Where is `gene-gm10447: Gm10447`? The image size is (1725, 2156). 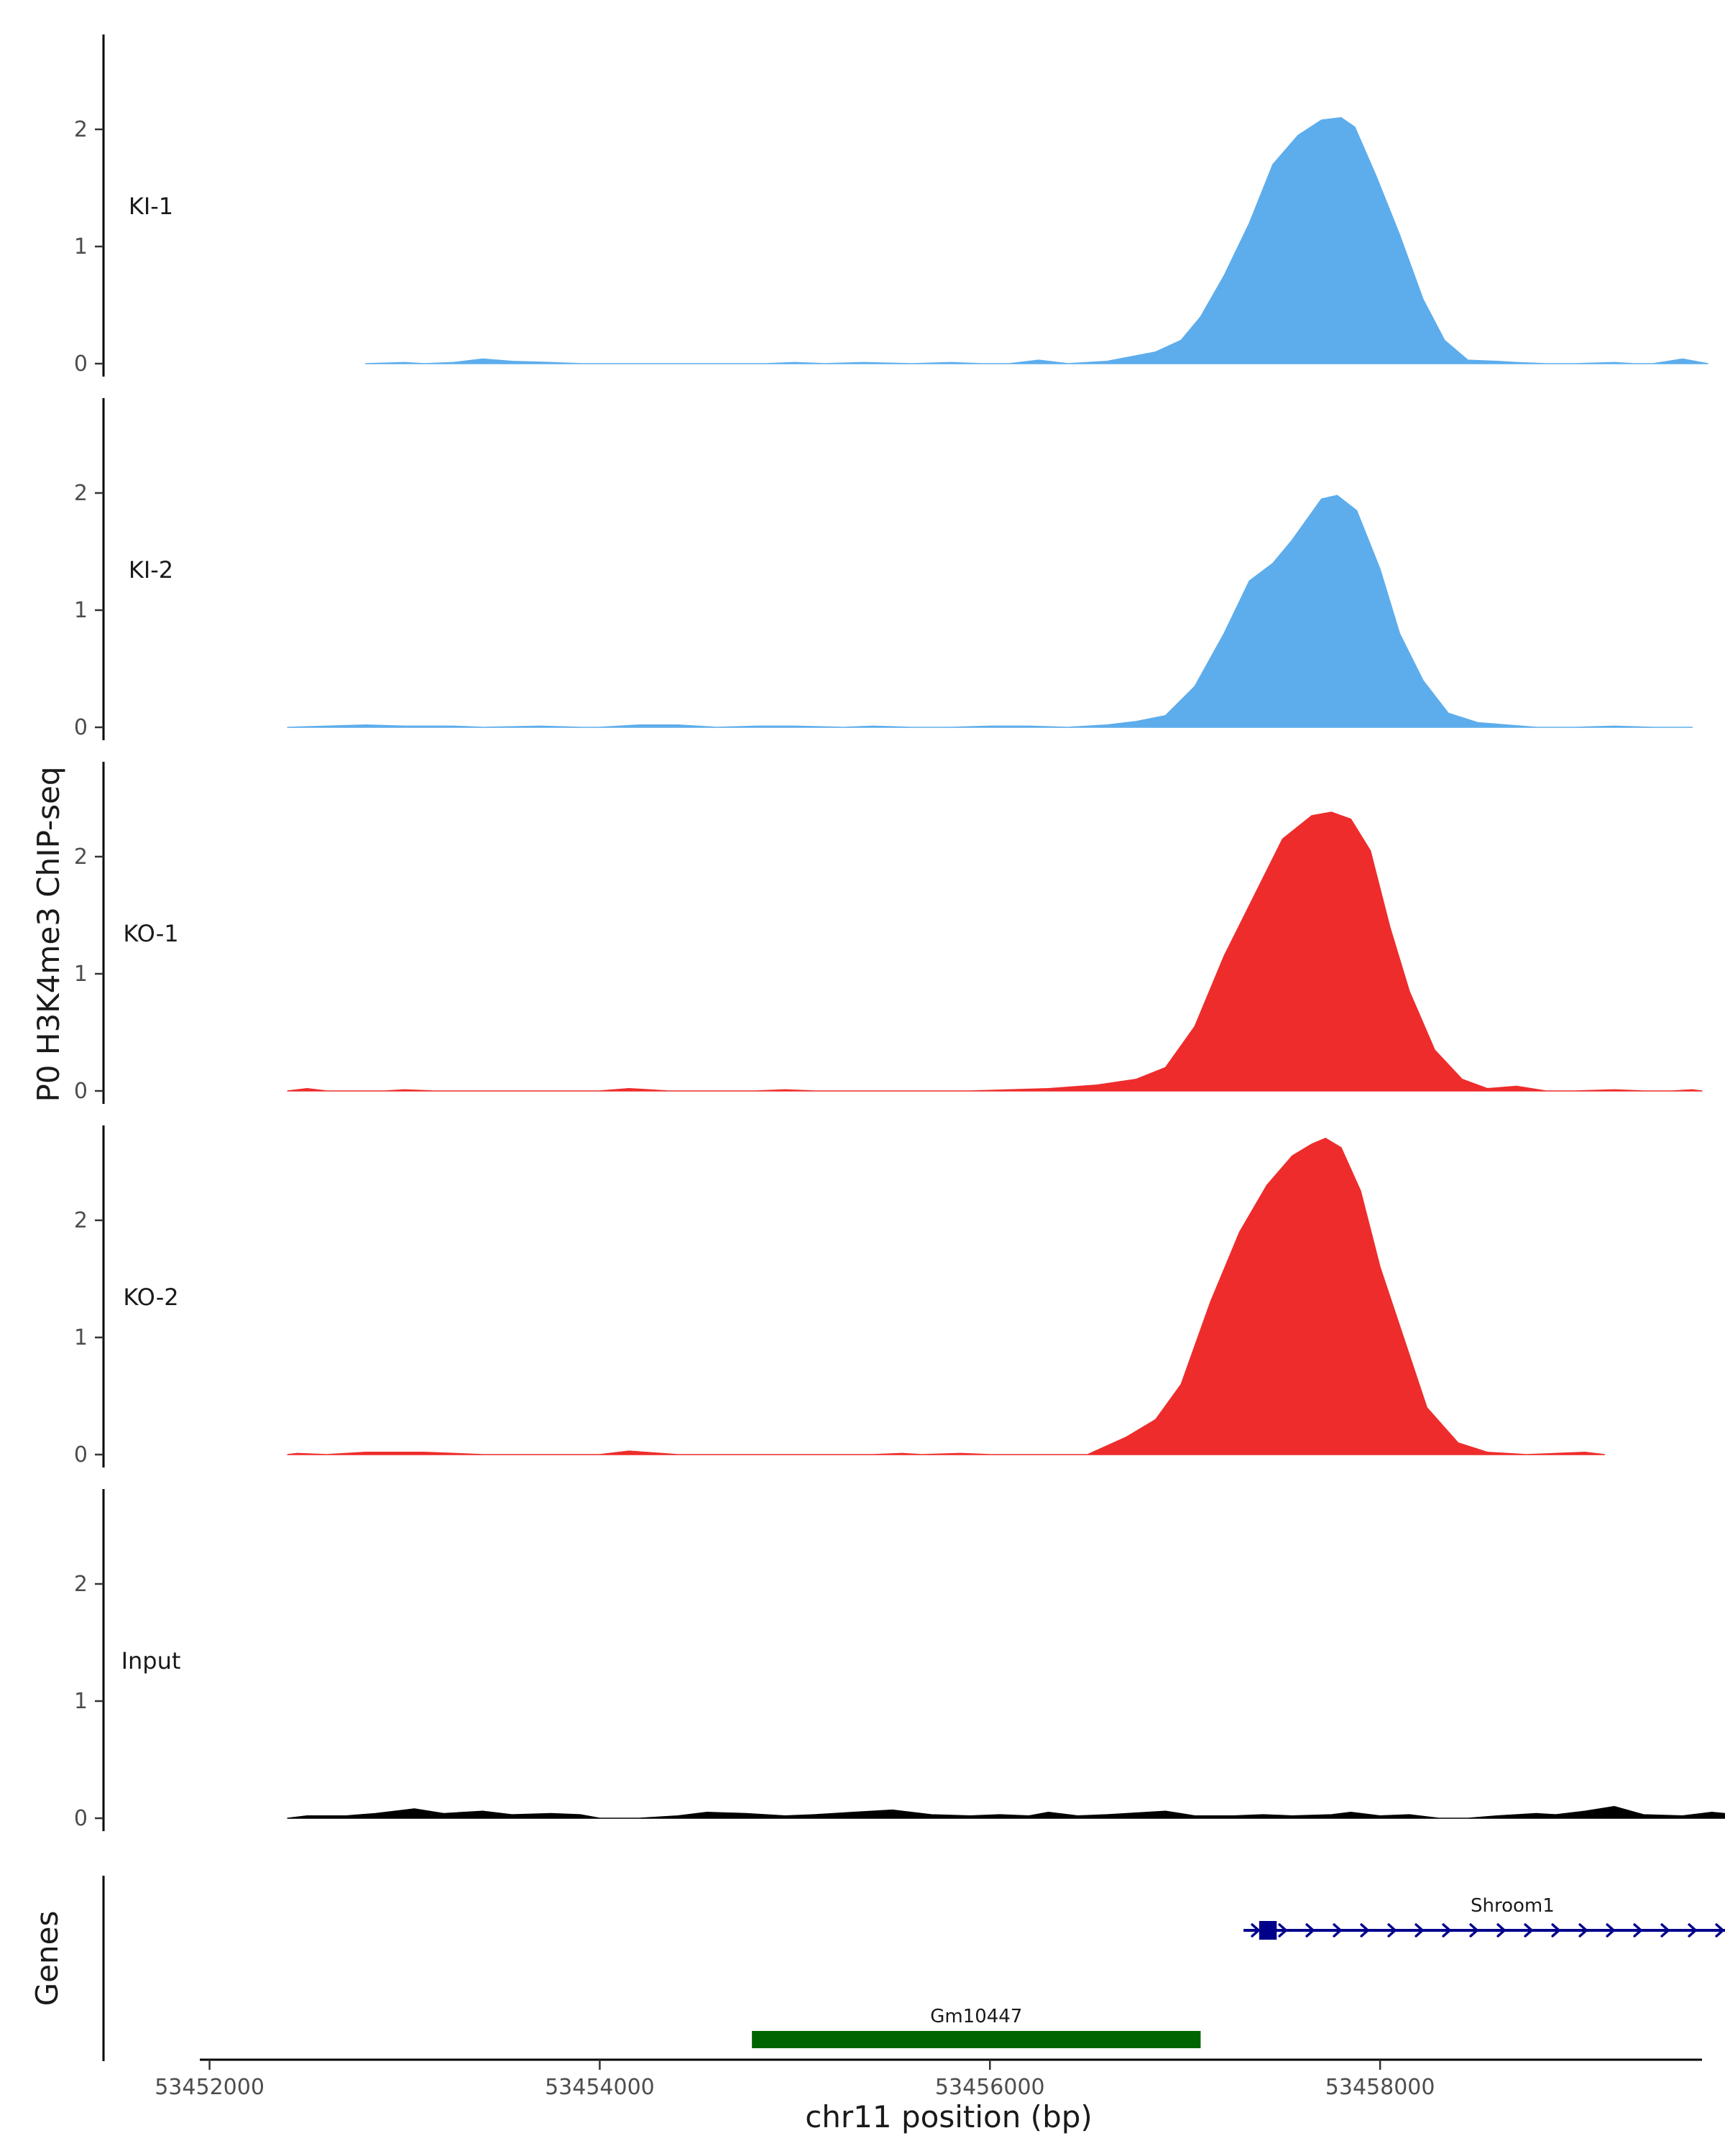 gene-gm10447: Gm10447 is located at coordinates (976, 2027).